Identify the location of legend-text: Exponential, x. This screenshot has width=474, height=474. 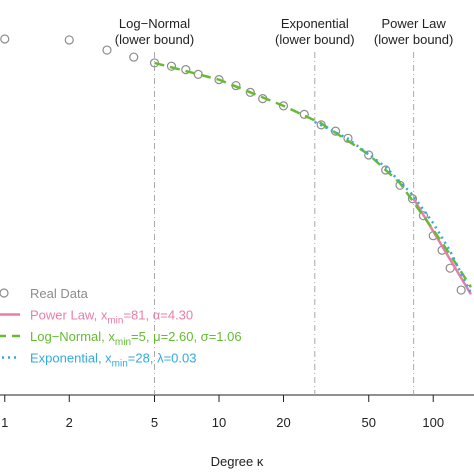
(71, 358).